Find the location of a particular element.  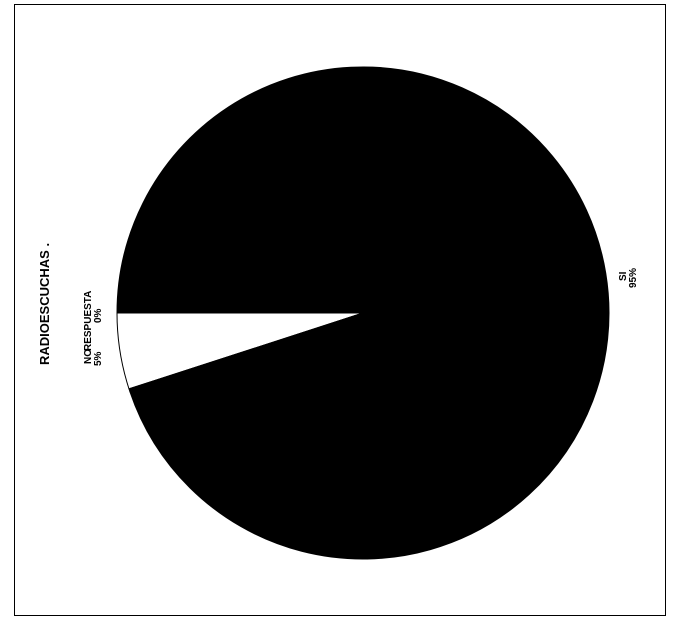

chart-title: RADIOESCUCHAS . is located at coordinates (44, 304).